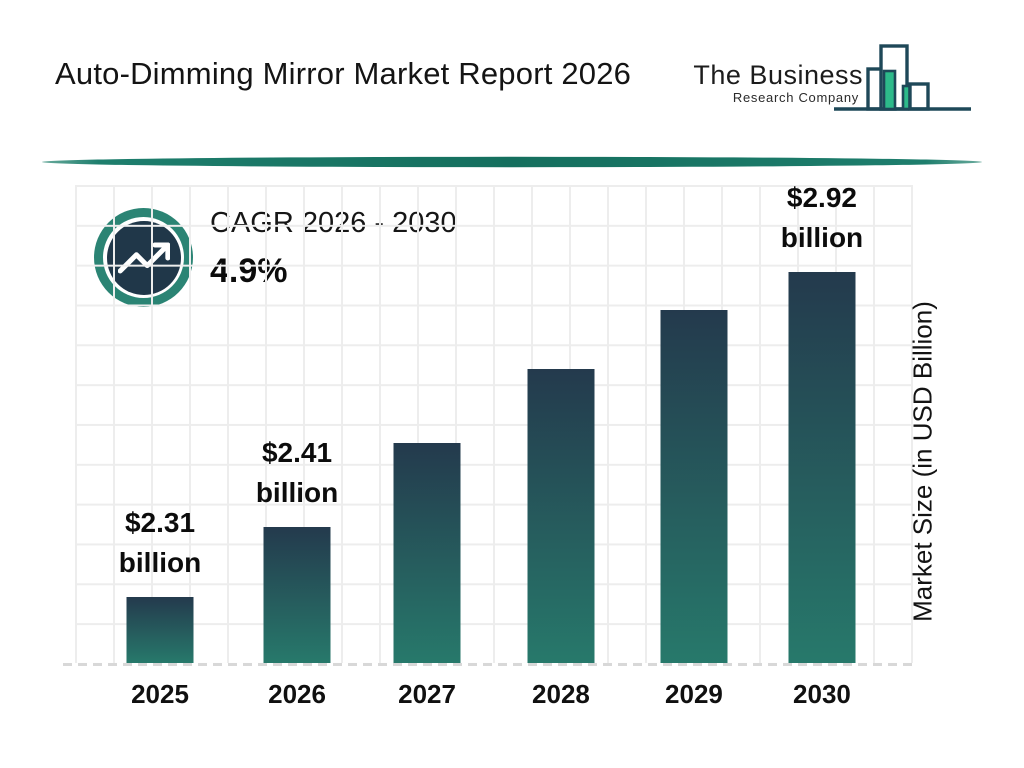 This screenshot has width=1024, height=768. Describe the element at coordinates (694, 694) in the screenshot. I see `x-axis-label-2029: 2029` at that location.